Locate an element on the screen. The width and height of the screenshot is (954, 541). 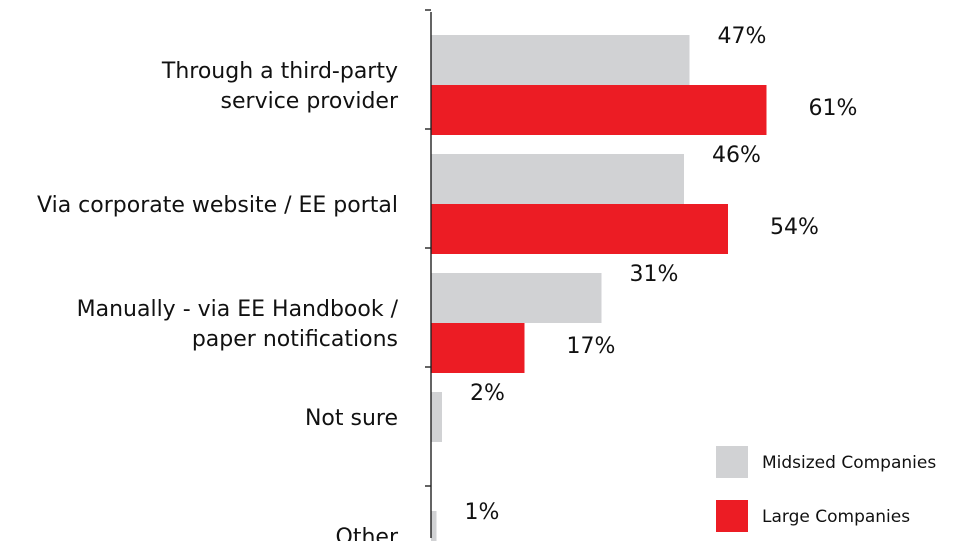
legend-label-large: Large Companies is located at coordinates (836, 517).